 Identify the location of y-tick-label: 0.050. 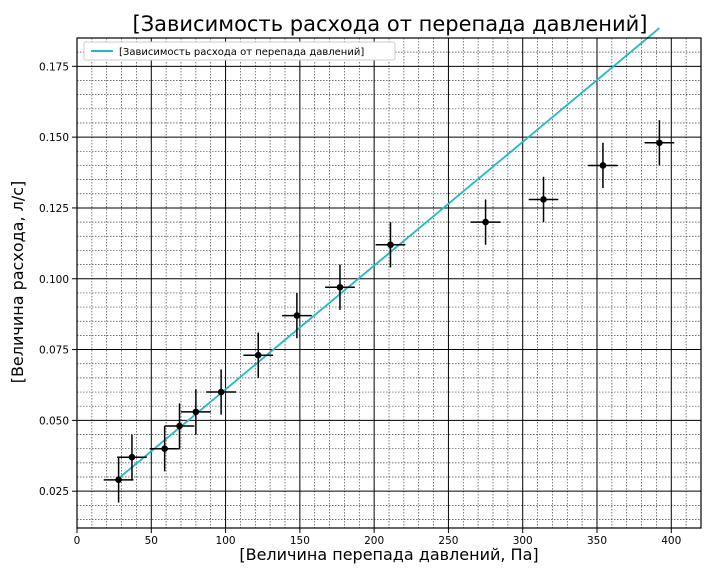
(54, 421).